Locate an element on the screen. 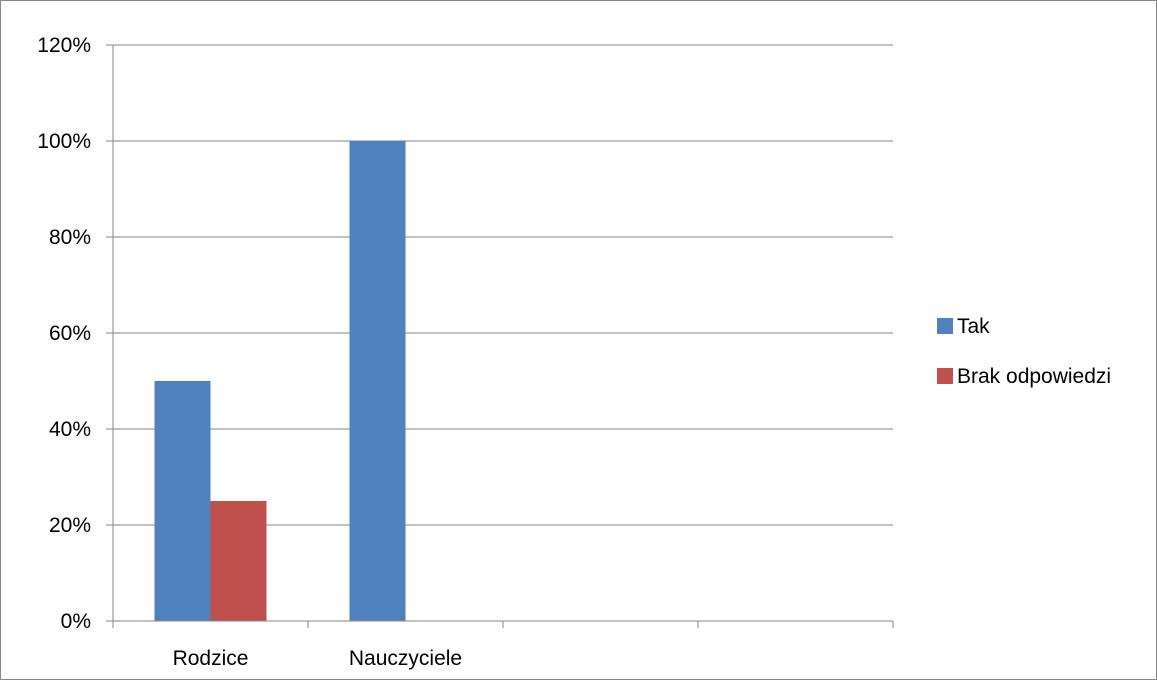  y-tick-label: 0% is located at coordinates (76, 621).